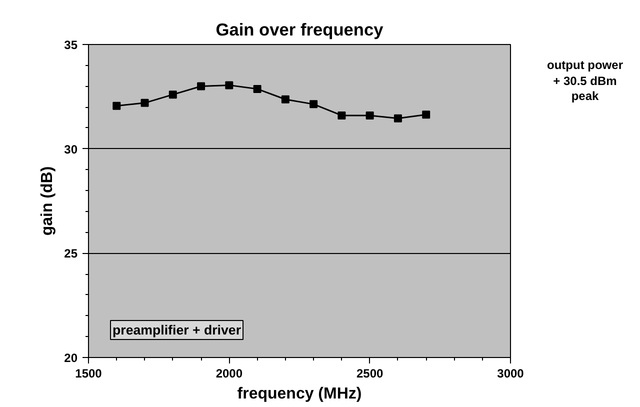 The height and width of the screenshot is (407, 640). What do you see at coordinates (71, 253) in the screenshot?
I see `y-tick-label: 25` at bounding box center [71, 253].